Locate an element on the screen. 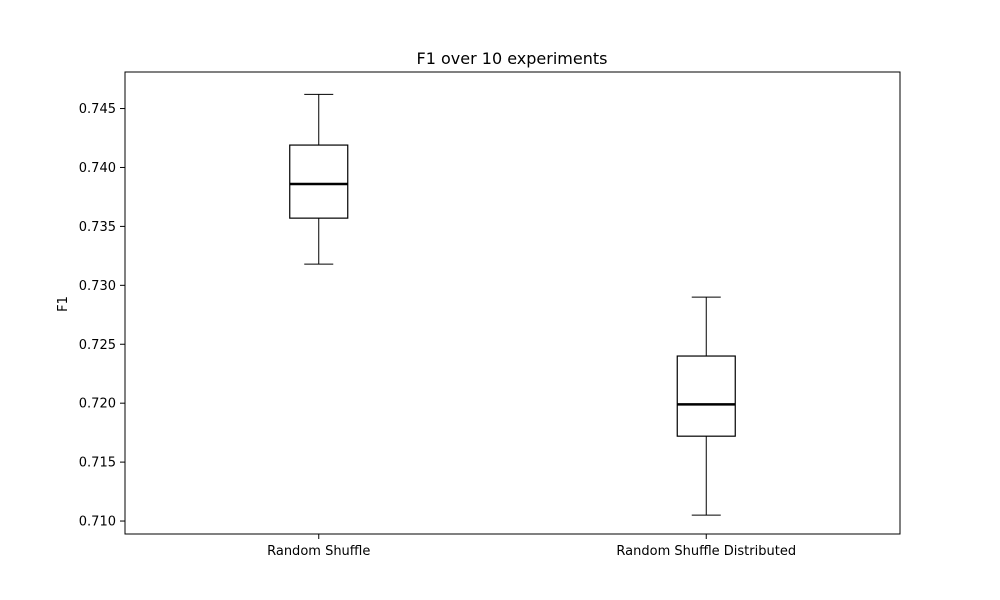  y-tick-label: 0.715 is located at coordinates (97, 463).